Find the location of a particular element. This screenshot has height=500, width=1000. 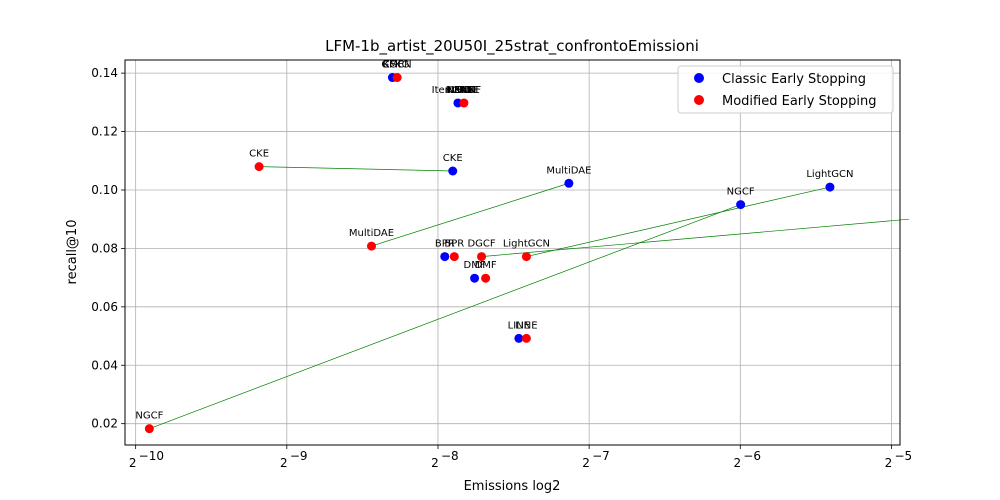

point-modified-cke is located at coordinates (259, 167).